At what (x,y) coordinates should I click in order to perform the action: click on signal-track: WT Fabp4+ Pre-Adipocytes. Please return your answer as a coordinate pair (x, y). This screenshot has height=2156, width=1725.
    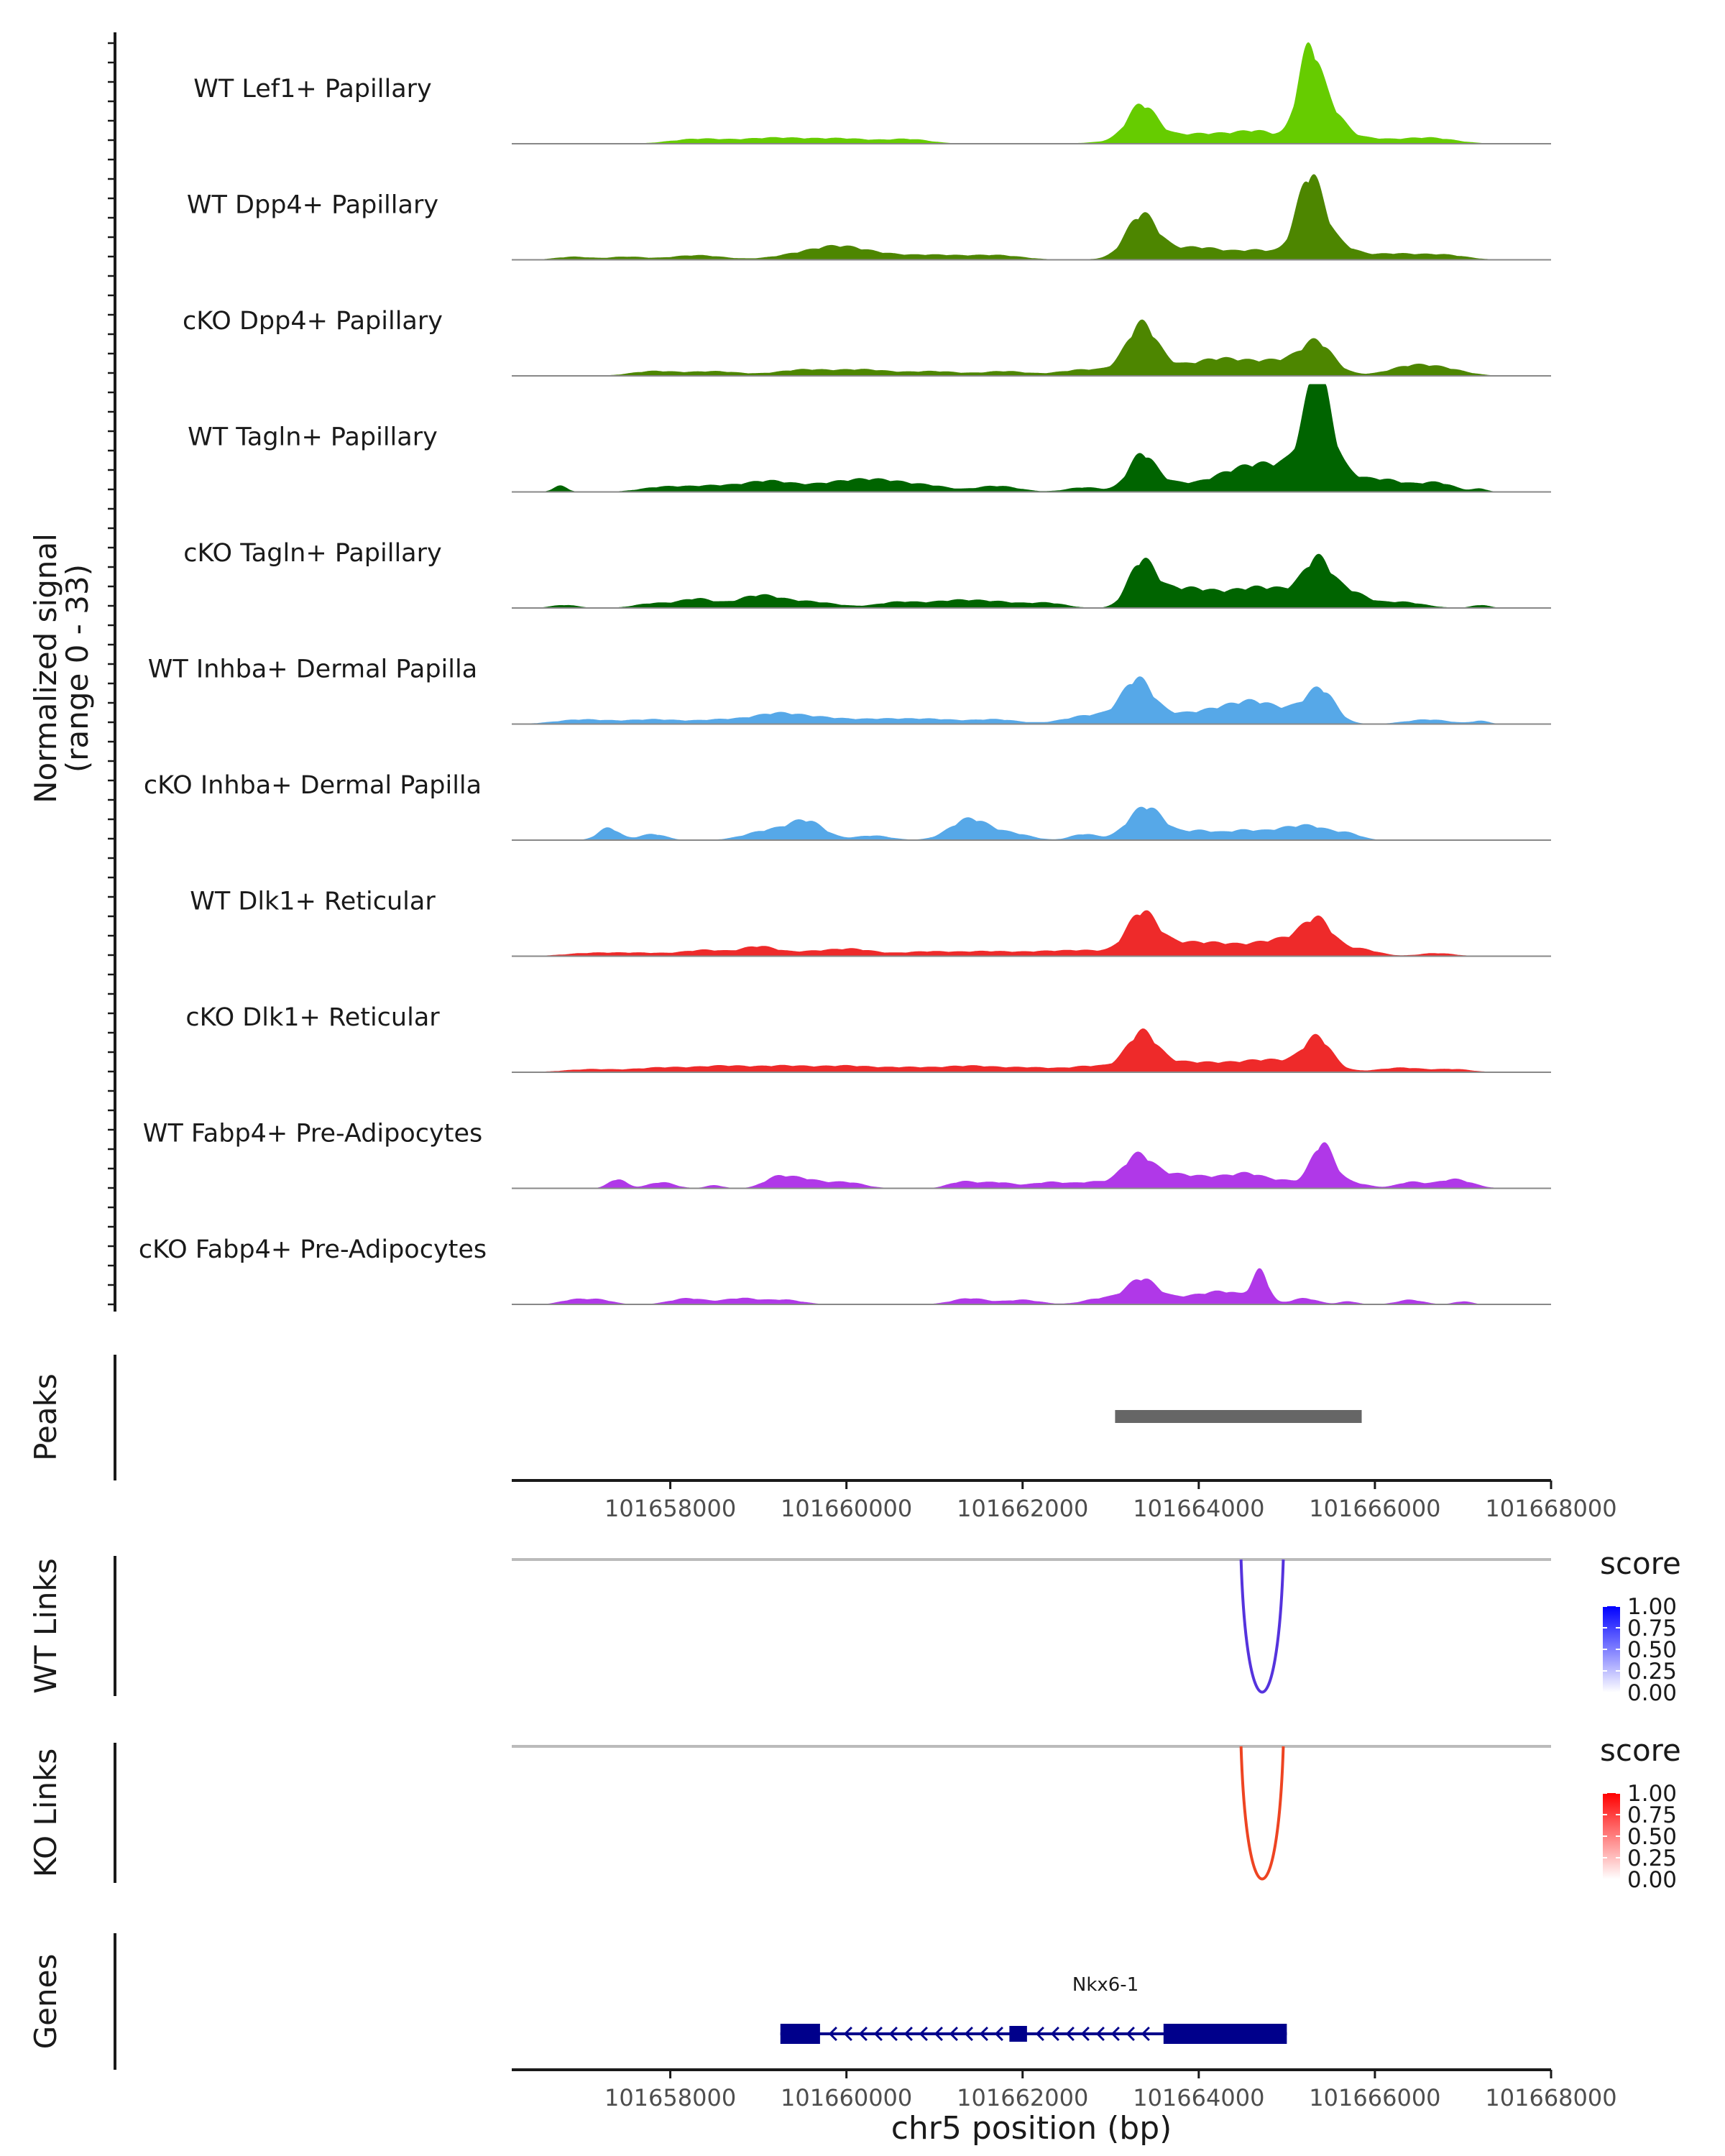
    Looking at the image, I should click on (847, 1154).